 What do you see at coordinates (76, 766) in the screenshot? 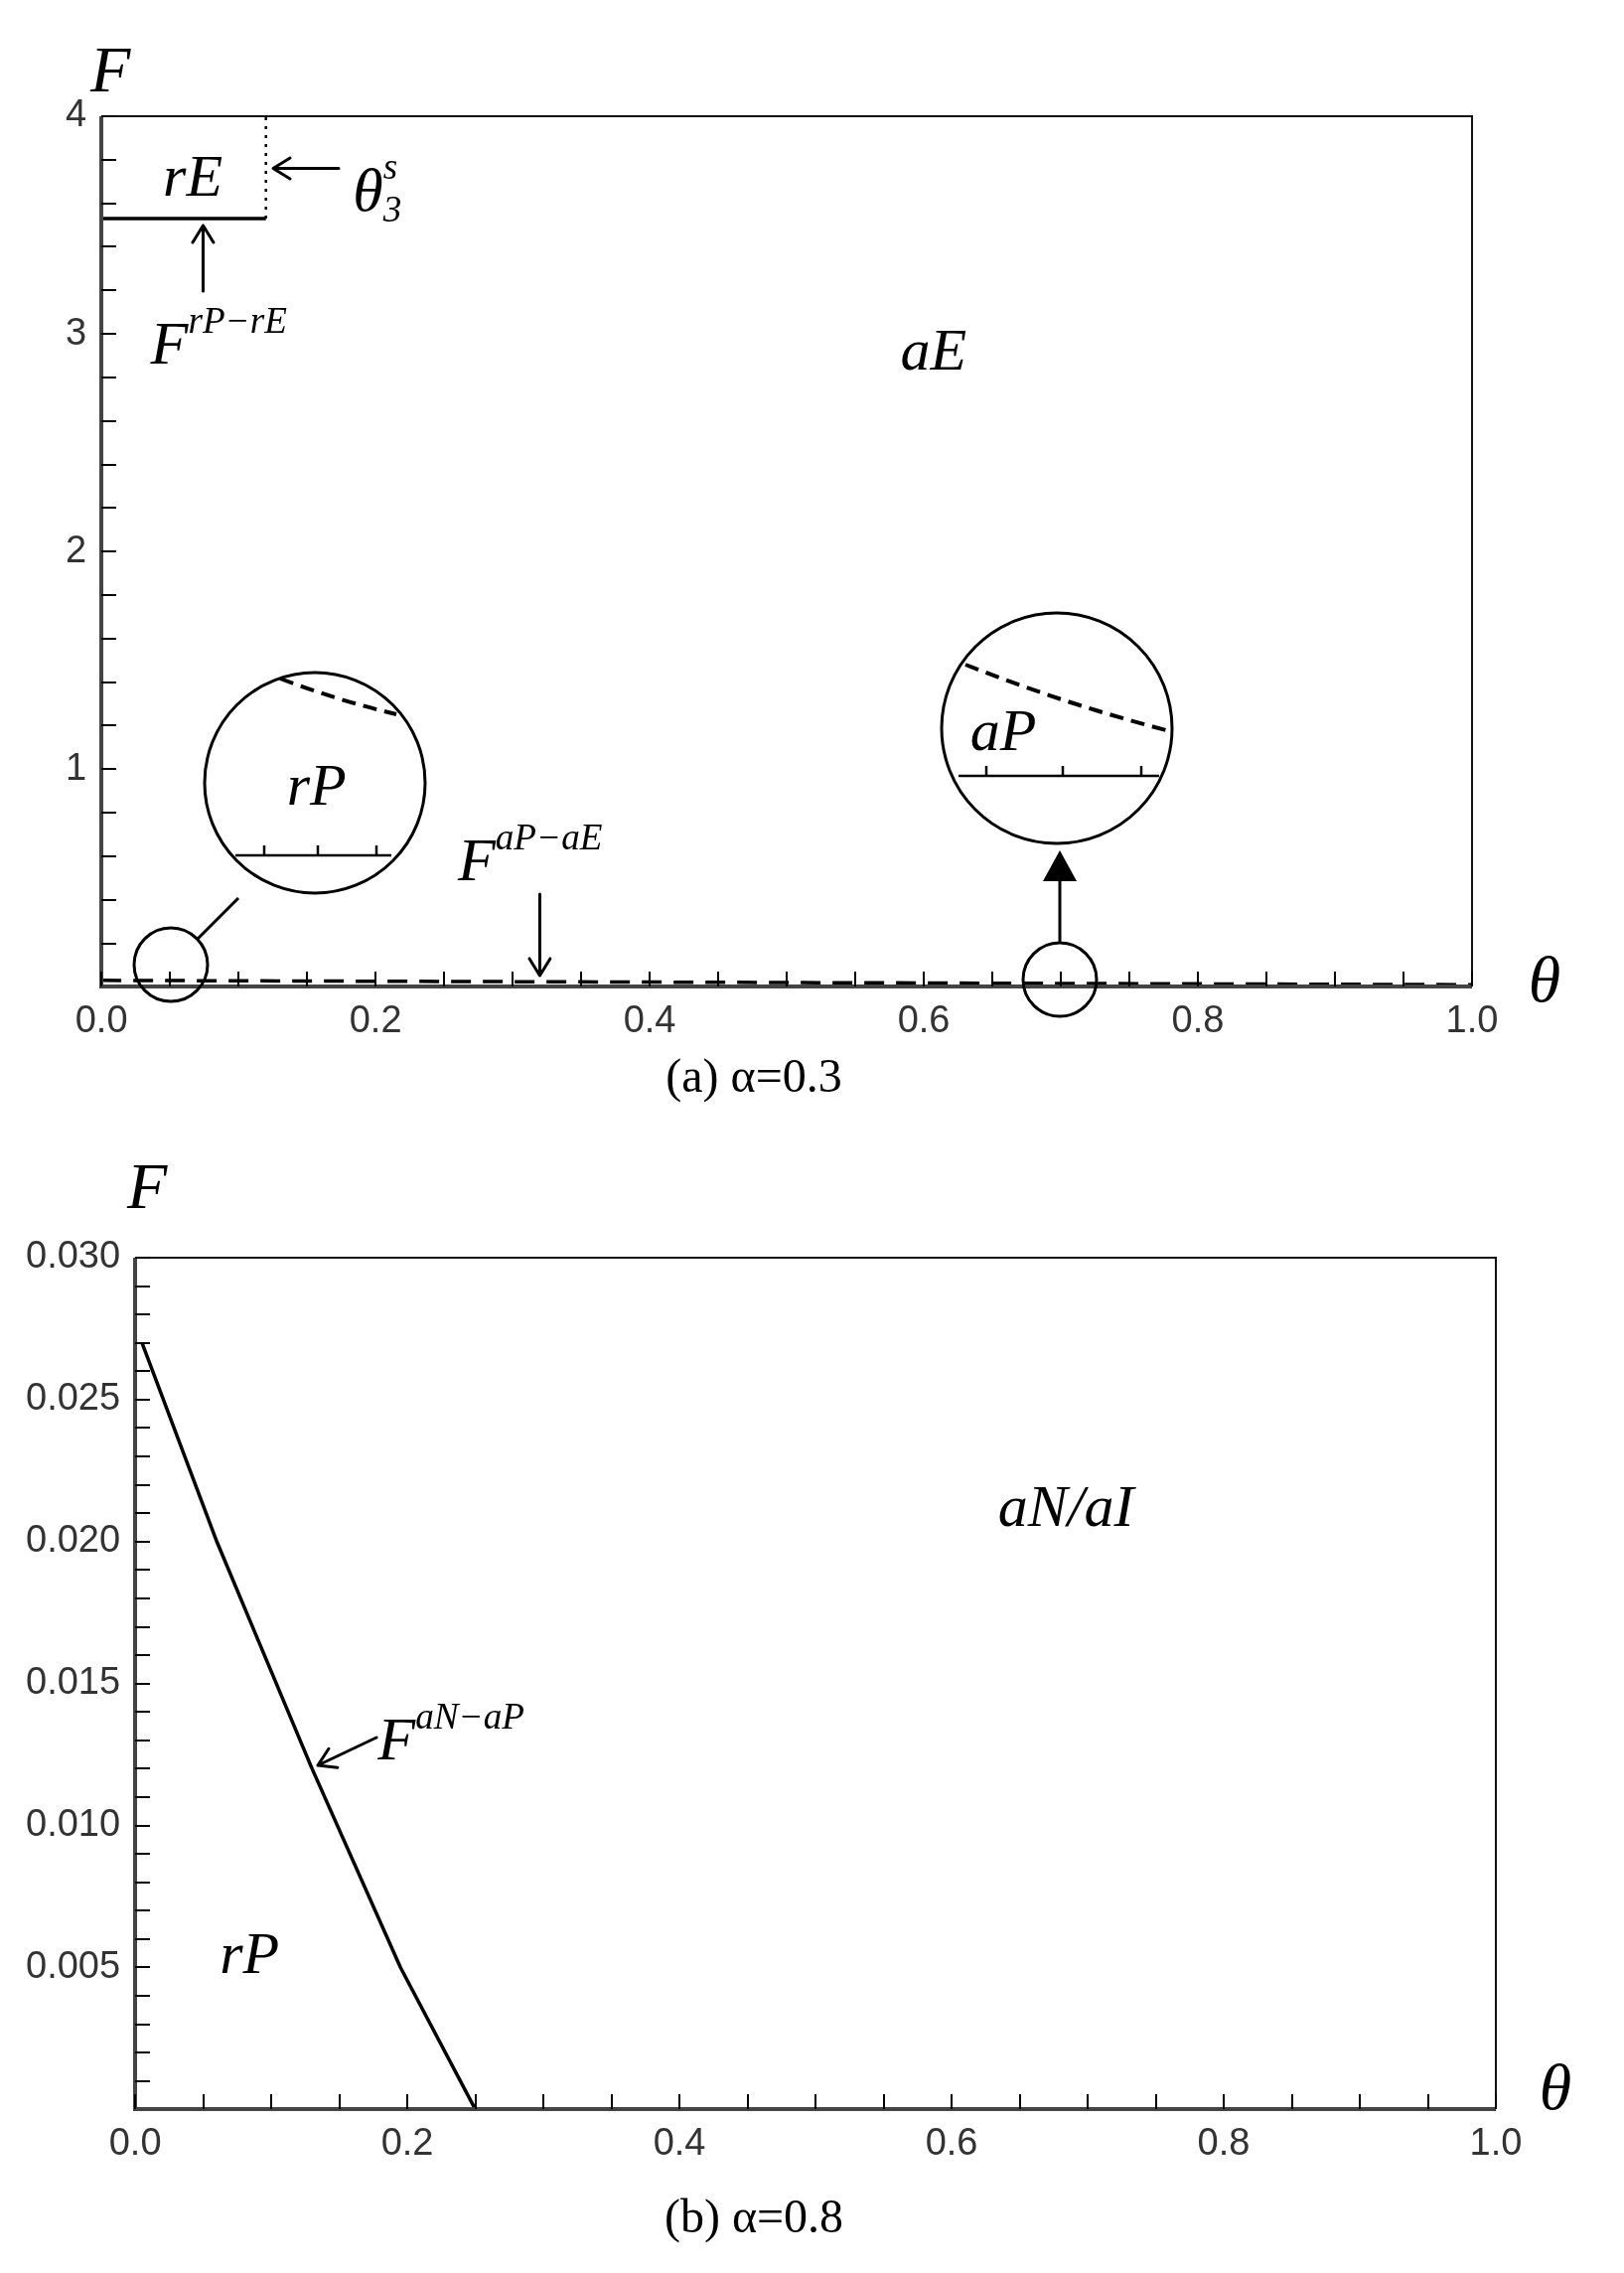
I see `y-tick-label: 1` at bounding box center [76, 766].